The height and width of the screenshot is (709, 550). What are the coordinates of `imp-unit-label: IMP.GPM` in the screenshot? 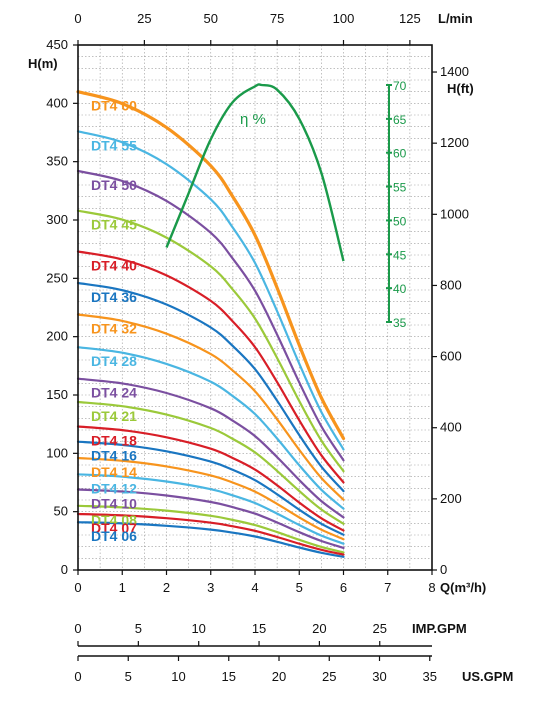 It's located at (439, 628).